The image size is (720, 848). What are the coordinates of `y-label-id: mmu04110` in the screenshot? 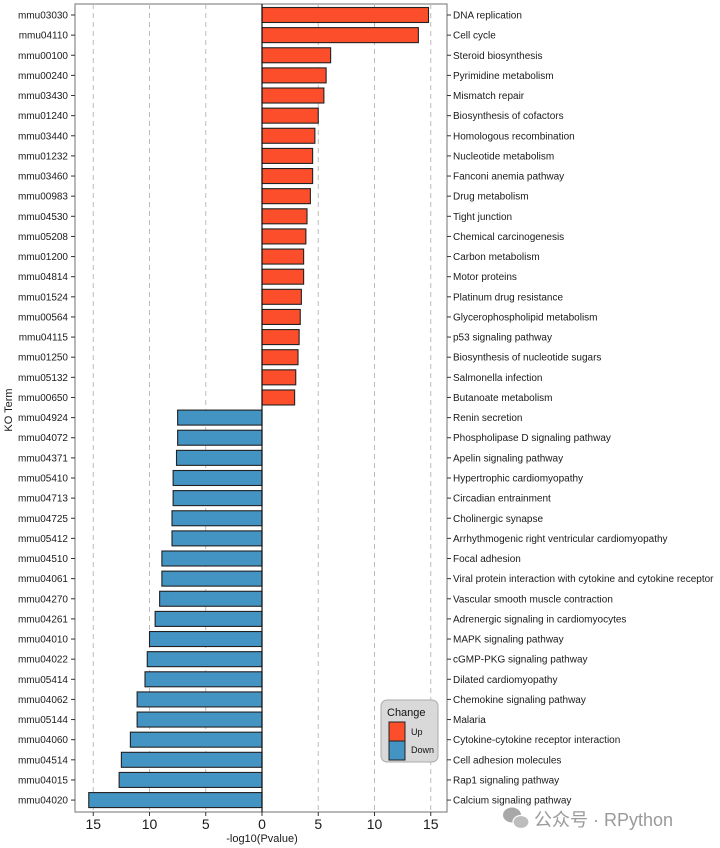 It's located at (44, 36).